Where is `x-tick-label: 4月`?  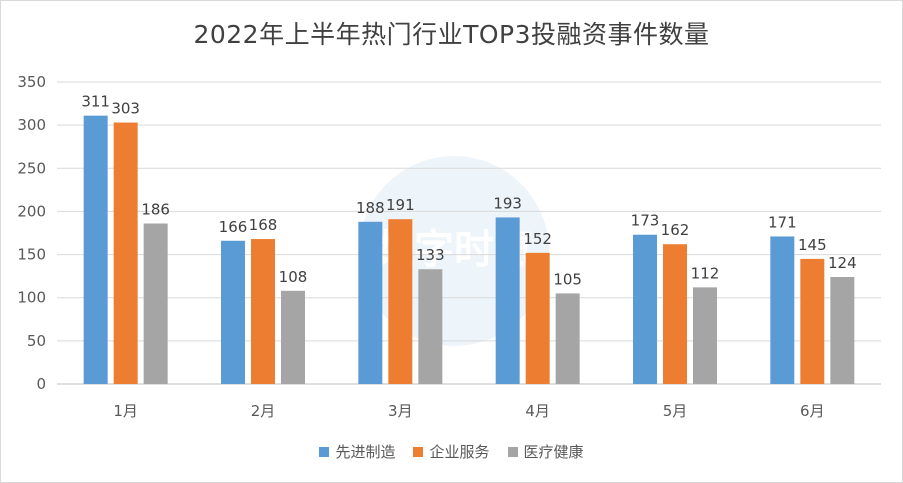 x-tick-label: 4月 is located at coordinates (537, 411).